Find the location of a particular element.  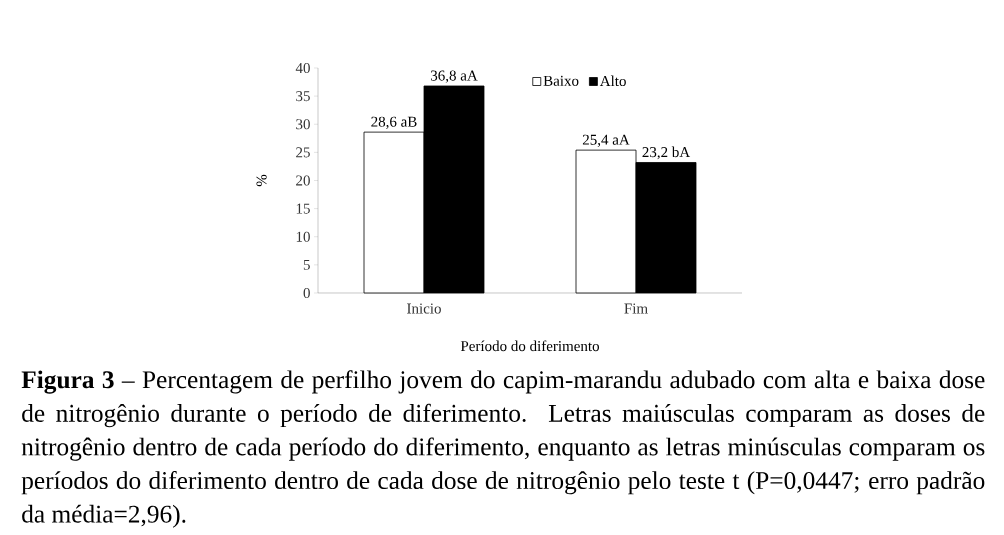

legend-label: Alto is located at coordinates (612, 81).